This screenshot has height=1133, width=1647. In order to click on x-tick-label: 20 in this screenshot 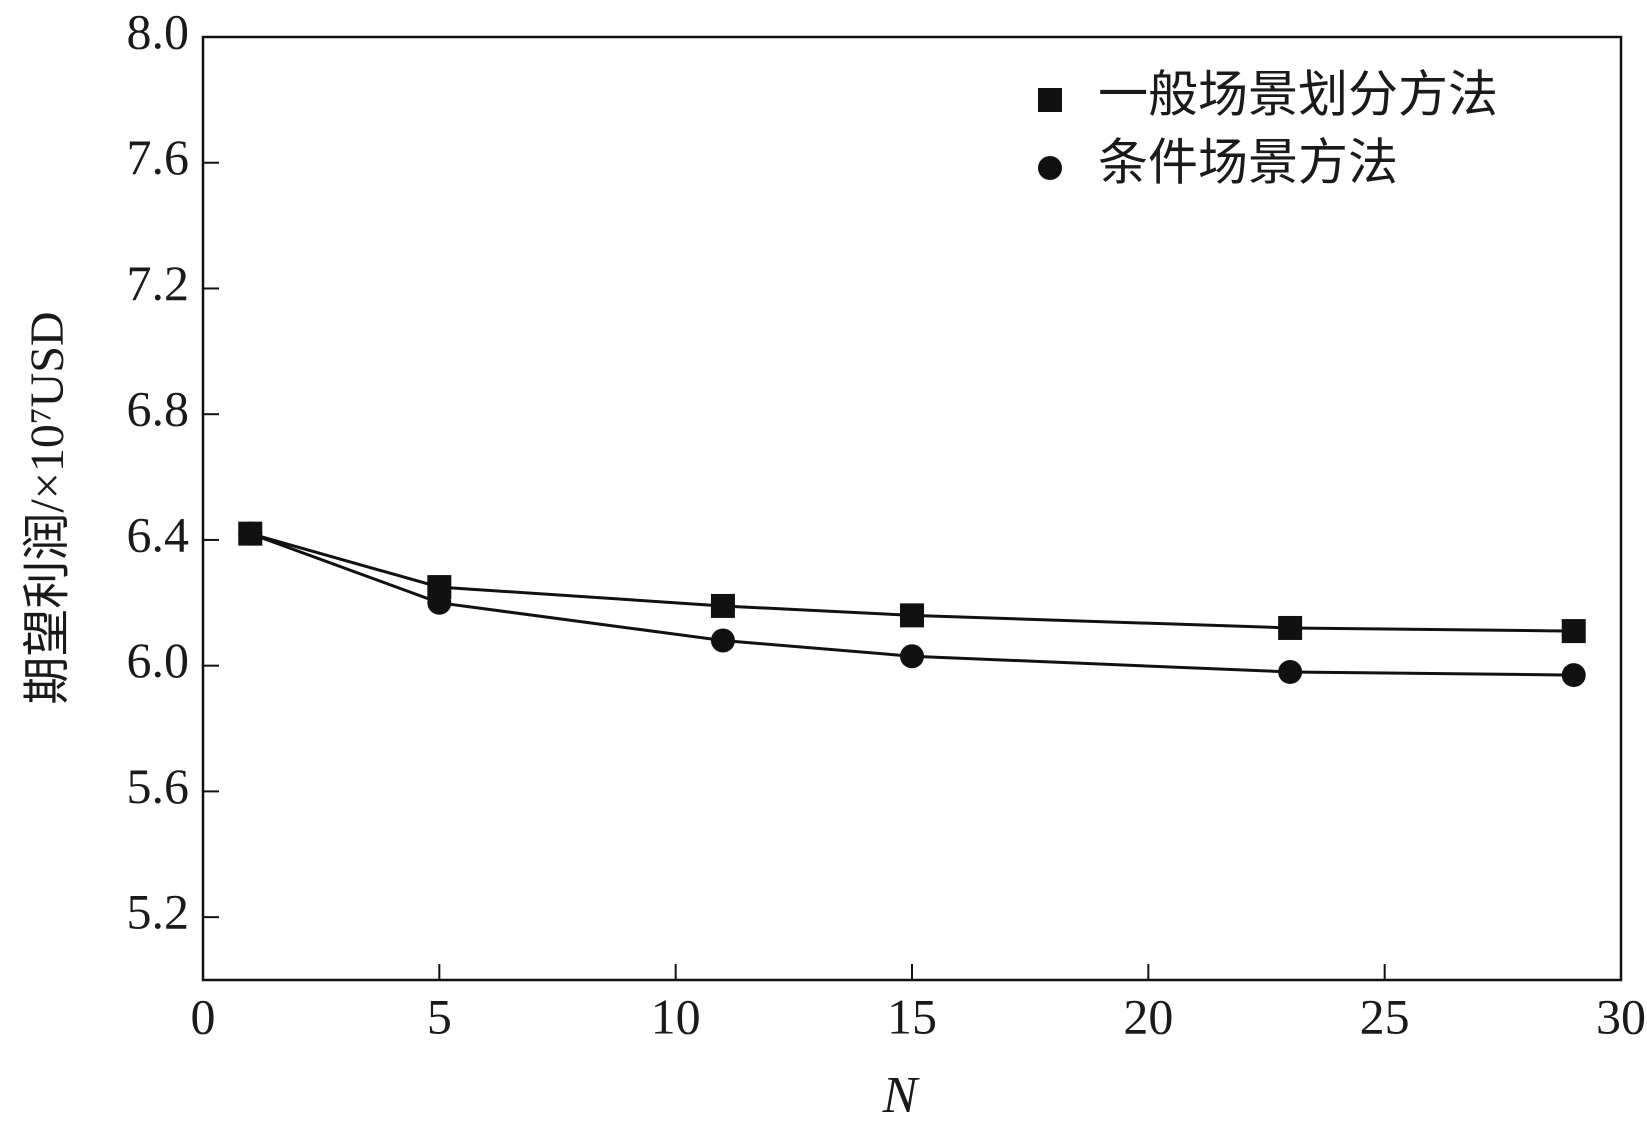, I will do `click(1148, 1016)`.